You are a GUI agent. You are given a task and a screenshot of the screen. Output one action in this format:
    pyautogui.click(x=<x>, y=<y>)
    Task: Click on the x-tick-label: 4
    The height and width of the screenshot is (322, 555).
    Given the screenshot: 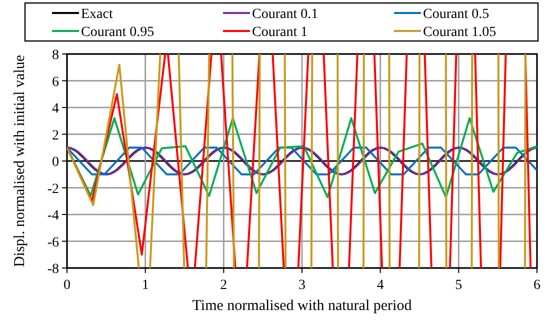 What is the action you would take?
    pyautogui.click(x=380, y=285)
    